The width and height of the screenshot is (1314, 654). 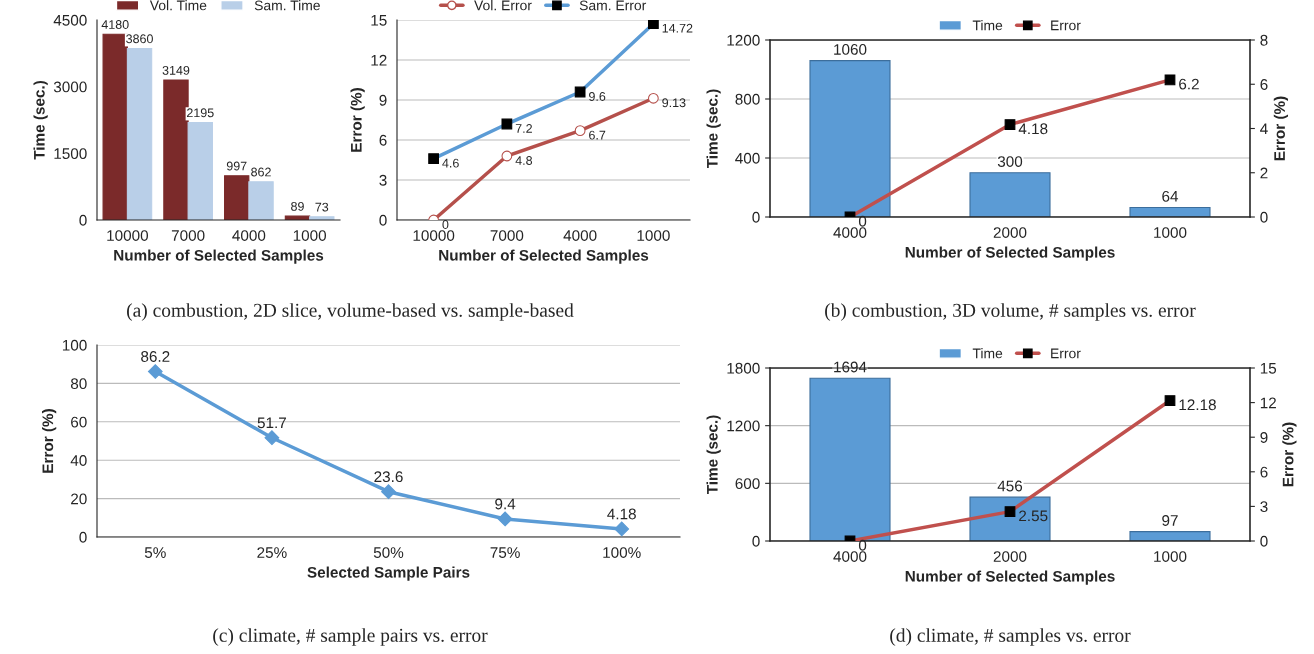 What do you see at coordinates (383, 180) in the screenshot?
I see `y-tick-label: 3` at bounding box center [383, 180].